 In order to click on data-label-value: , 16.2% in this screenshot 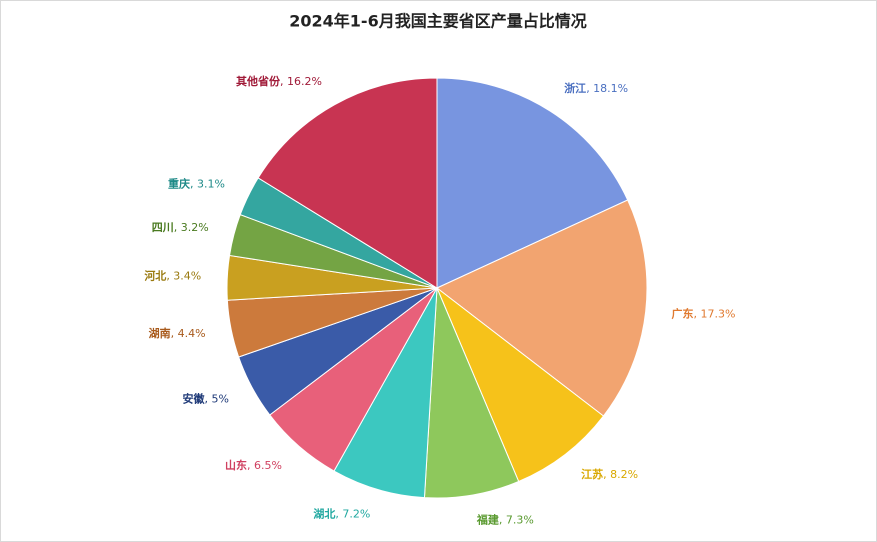, I will do `click(301, 81)`.